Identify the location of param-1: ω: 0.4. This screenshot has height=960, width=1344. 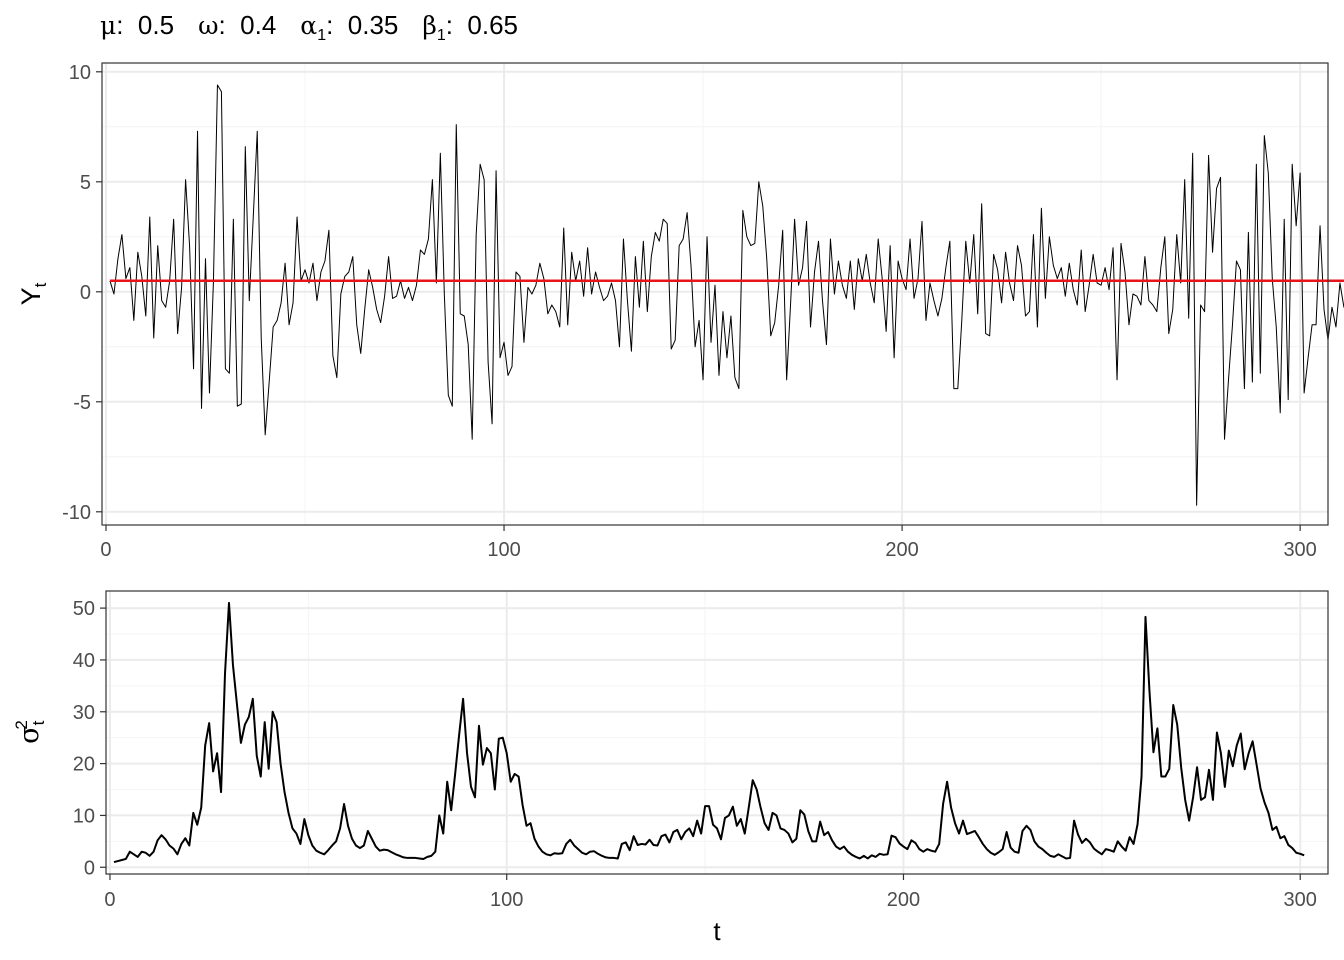
(237, 25).